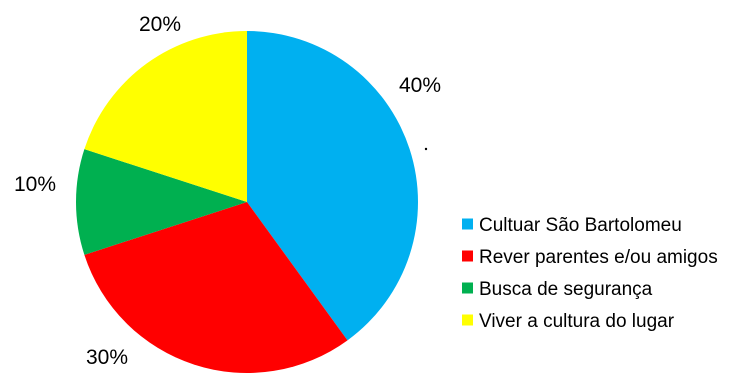  I want to click on legend-swatch-cultuar-sao-bartolomeu, so click(467, 224).